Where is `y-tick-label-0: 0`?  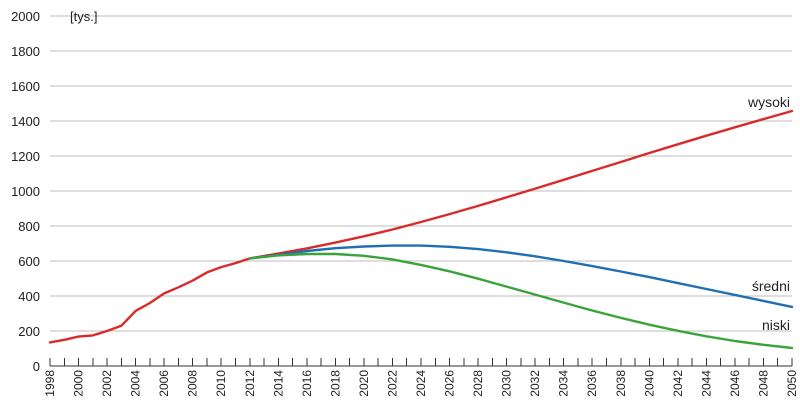
y-tick-label-0: 0 is located at coordinates (36, 366).